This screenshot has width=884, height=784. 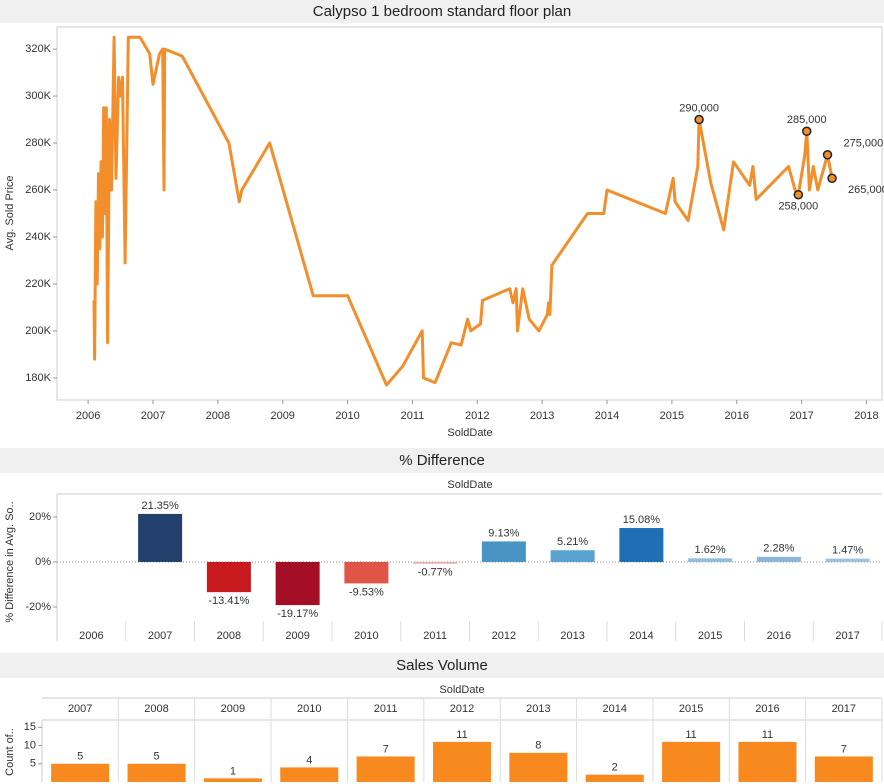 I want to click on x-tick-label: 2017, so click(x=847, y=636).